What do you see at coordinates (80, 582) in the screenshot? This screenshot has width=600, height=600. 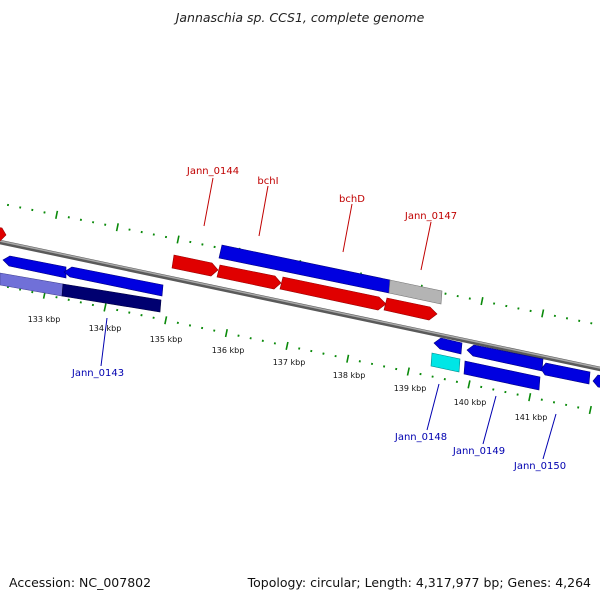 I see `accession-text: Accession: NC_007802` at bounding box center [80, 582].